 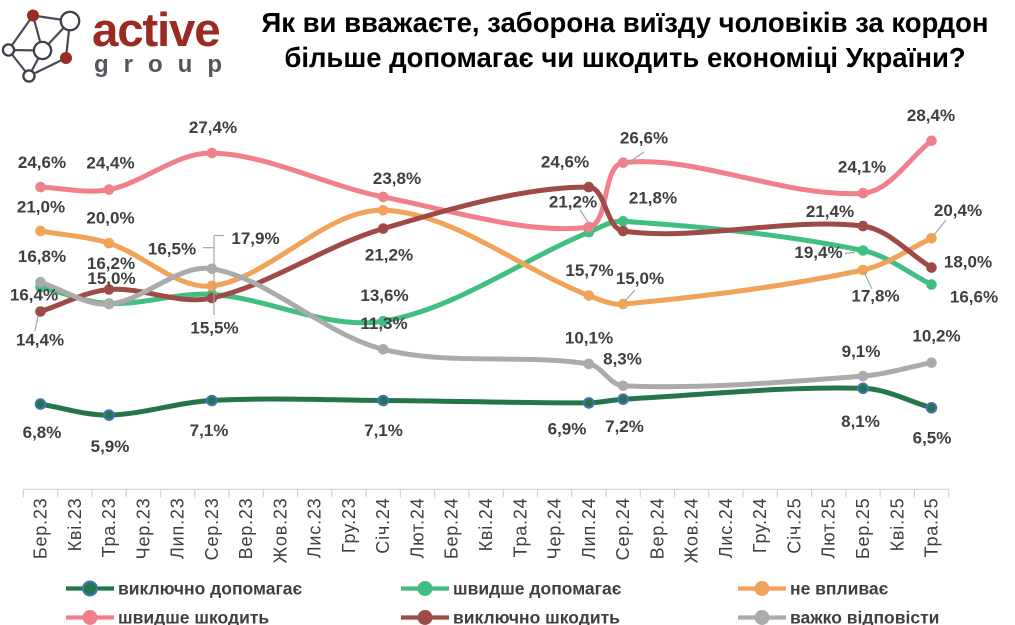 What do you see at coordinates (875, 296) in the screenshot?
I see `svg-text: 17,8%` at bounding box center [875, 296].